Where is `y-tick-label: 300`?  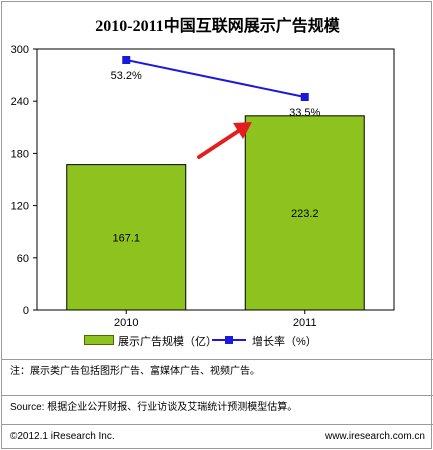
y-tick-label: 300 is located at coordinates (20, 50).